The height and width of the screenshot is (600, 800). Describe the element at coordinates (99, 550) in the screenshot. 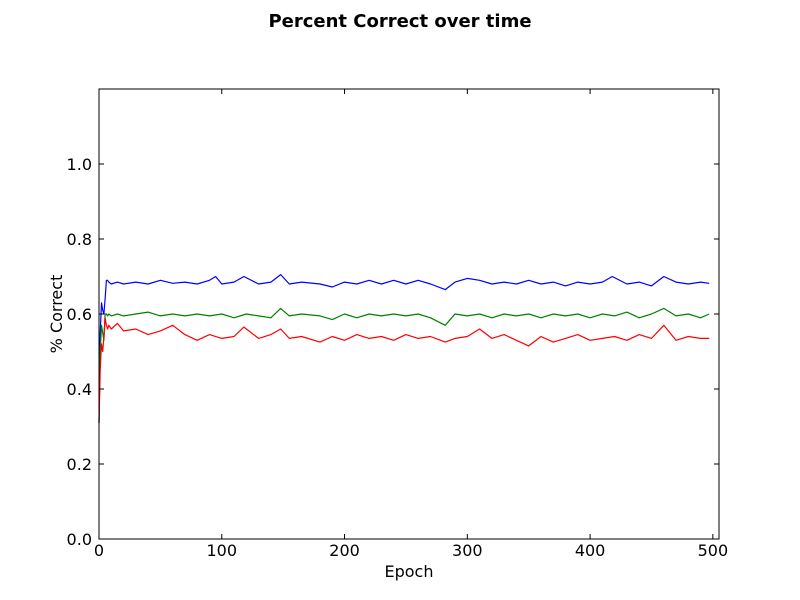

I see `x-tick-label: 0` at that location.